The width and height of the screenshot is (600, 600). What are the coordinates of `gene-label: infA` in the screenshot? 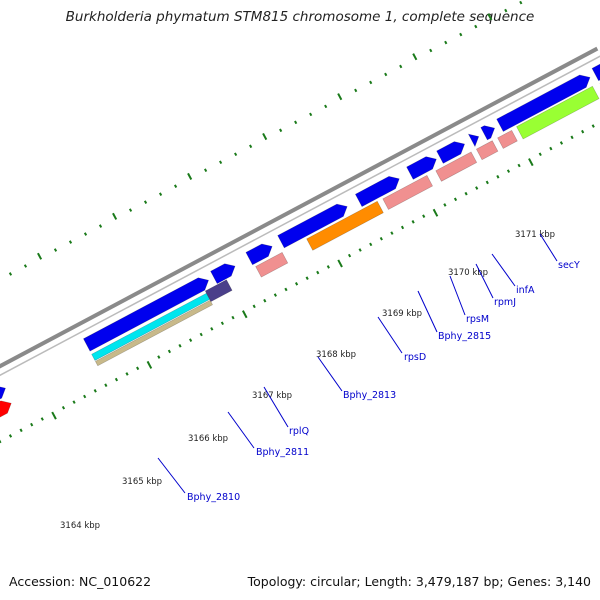 It's located at (525, 290).